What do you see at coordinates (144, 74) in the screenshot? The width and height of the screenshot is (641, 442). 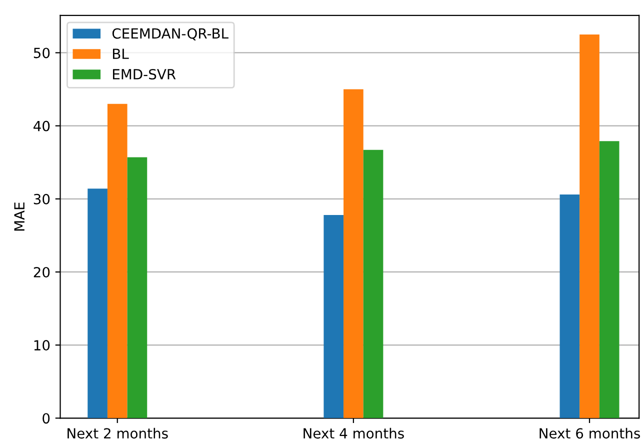 I see `legend-label: EMD-SVR` at bounding box center [144, 74].